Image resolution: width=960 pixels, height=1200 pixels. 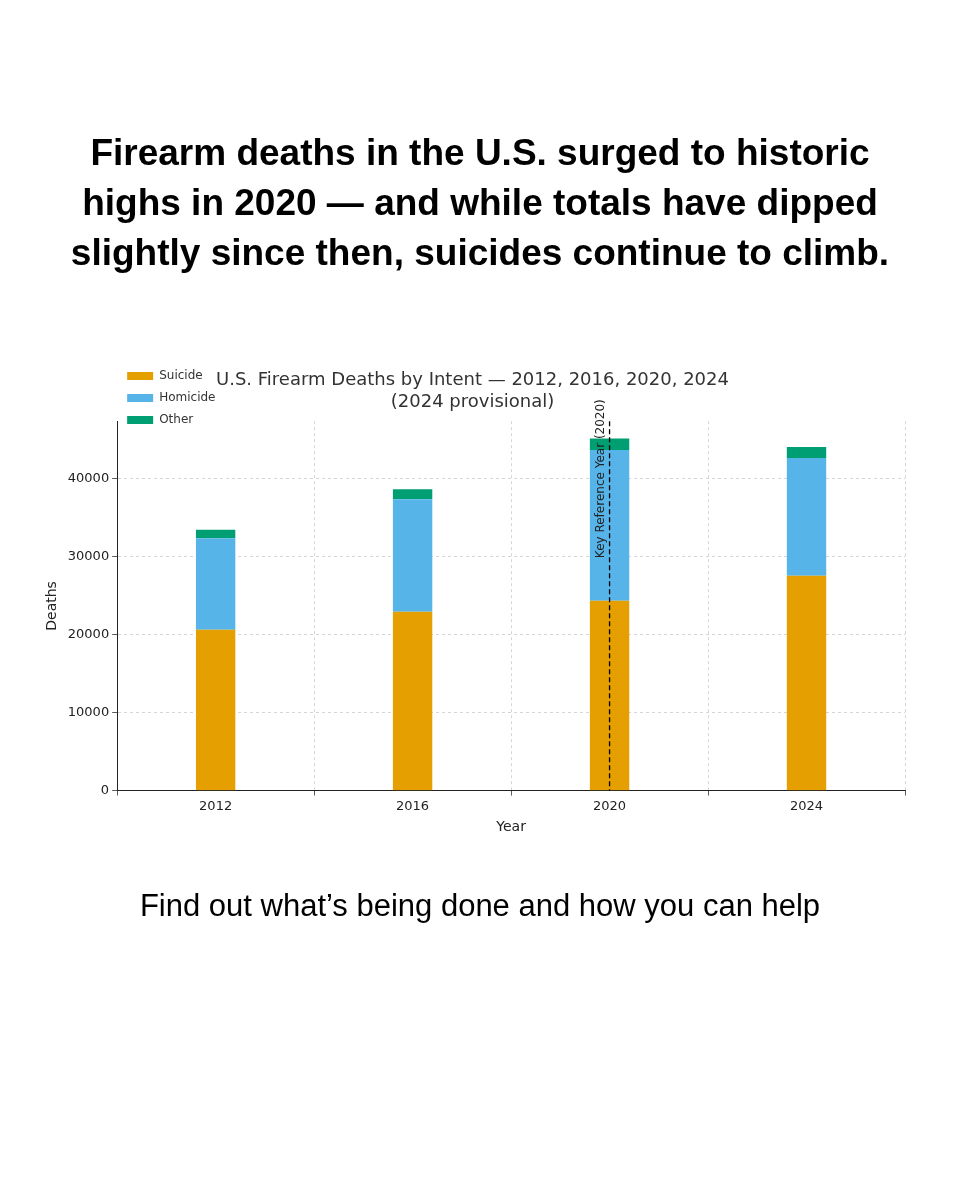 I want to click on ref-line-label: Key Reference Year (2020), so click(x=599, y=479).